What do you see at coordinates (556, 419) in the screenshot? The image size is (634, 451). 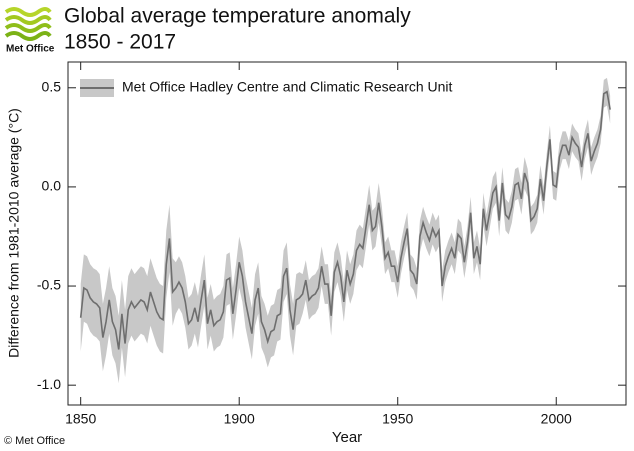 I see `x-tick-label: 2000` at bounding box center [556, 419].